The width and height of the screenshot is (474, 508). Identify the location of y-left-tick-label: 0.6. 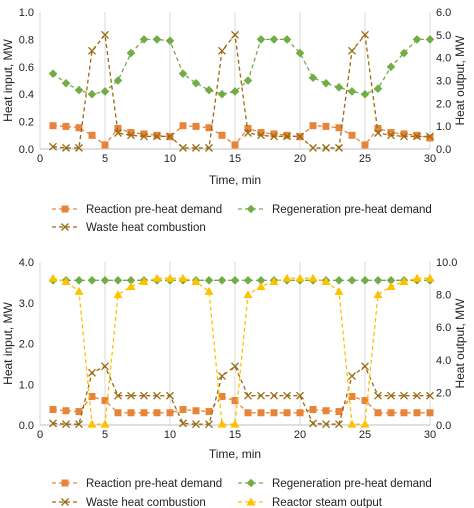
(26, 68).